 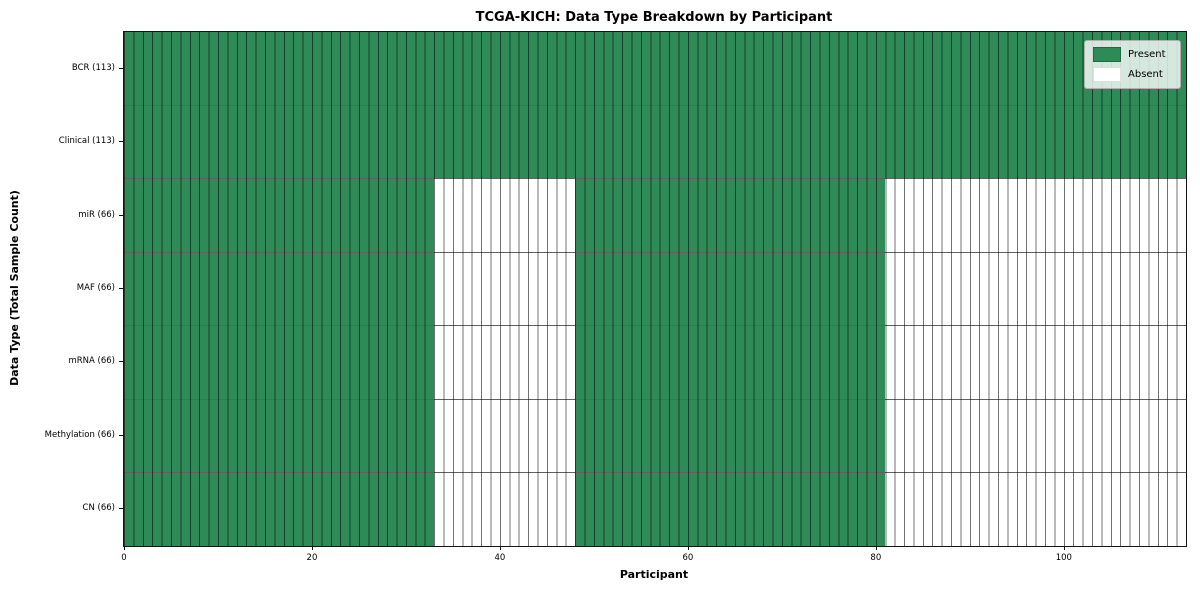 What do you see at coordinates (876, 558) in the screenshot?
I see `x-tick-label: 80` at bounding box center [876, 558].